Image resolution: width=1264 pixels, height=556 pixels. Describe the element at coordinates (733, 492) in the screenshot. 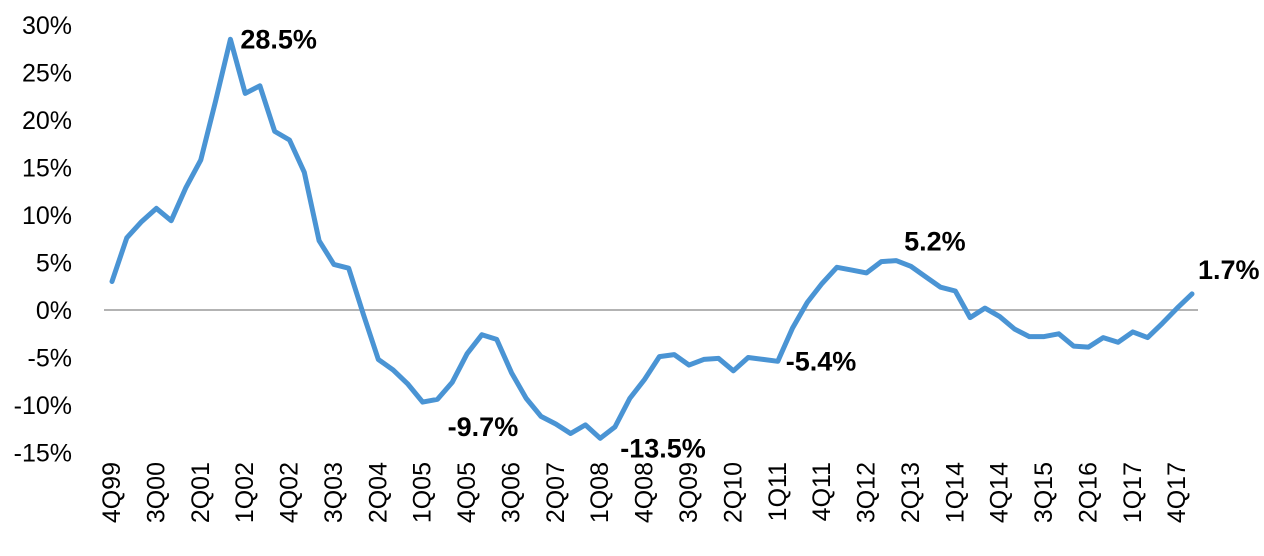

I see `x-axis-tick-label: 2Q10` at that location.